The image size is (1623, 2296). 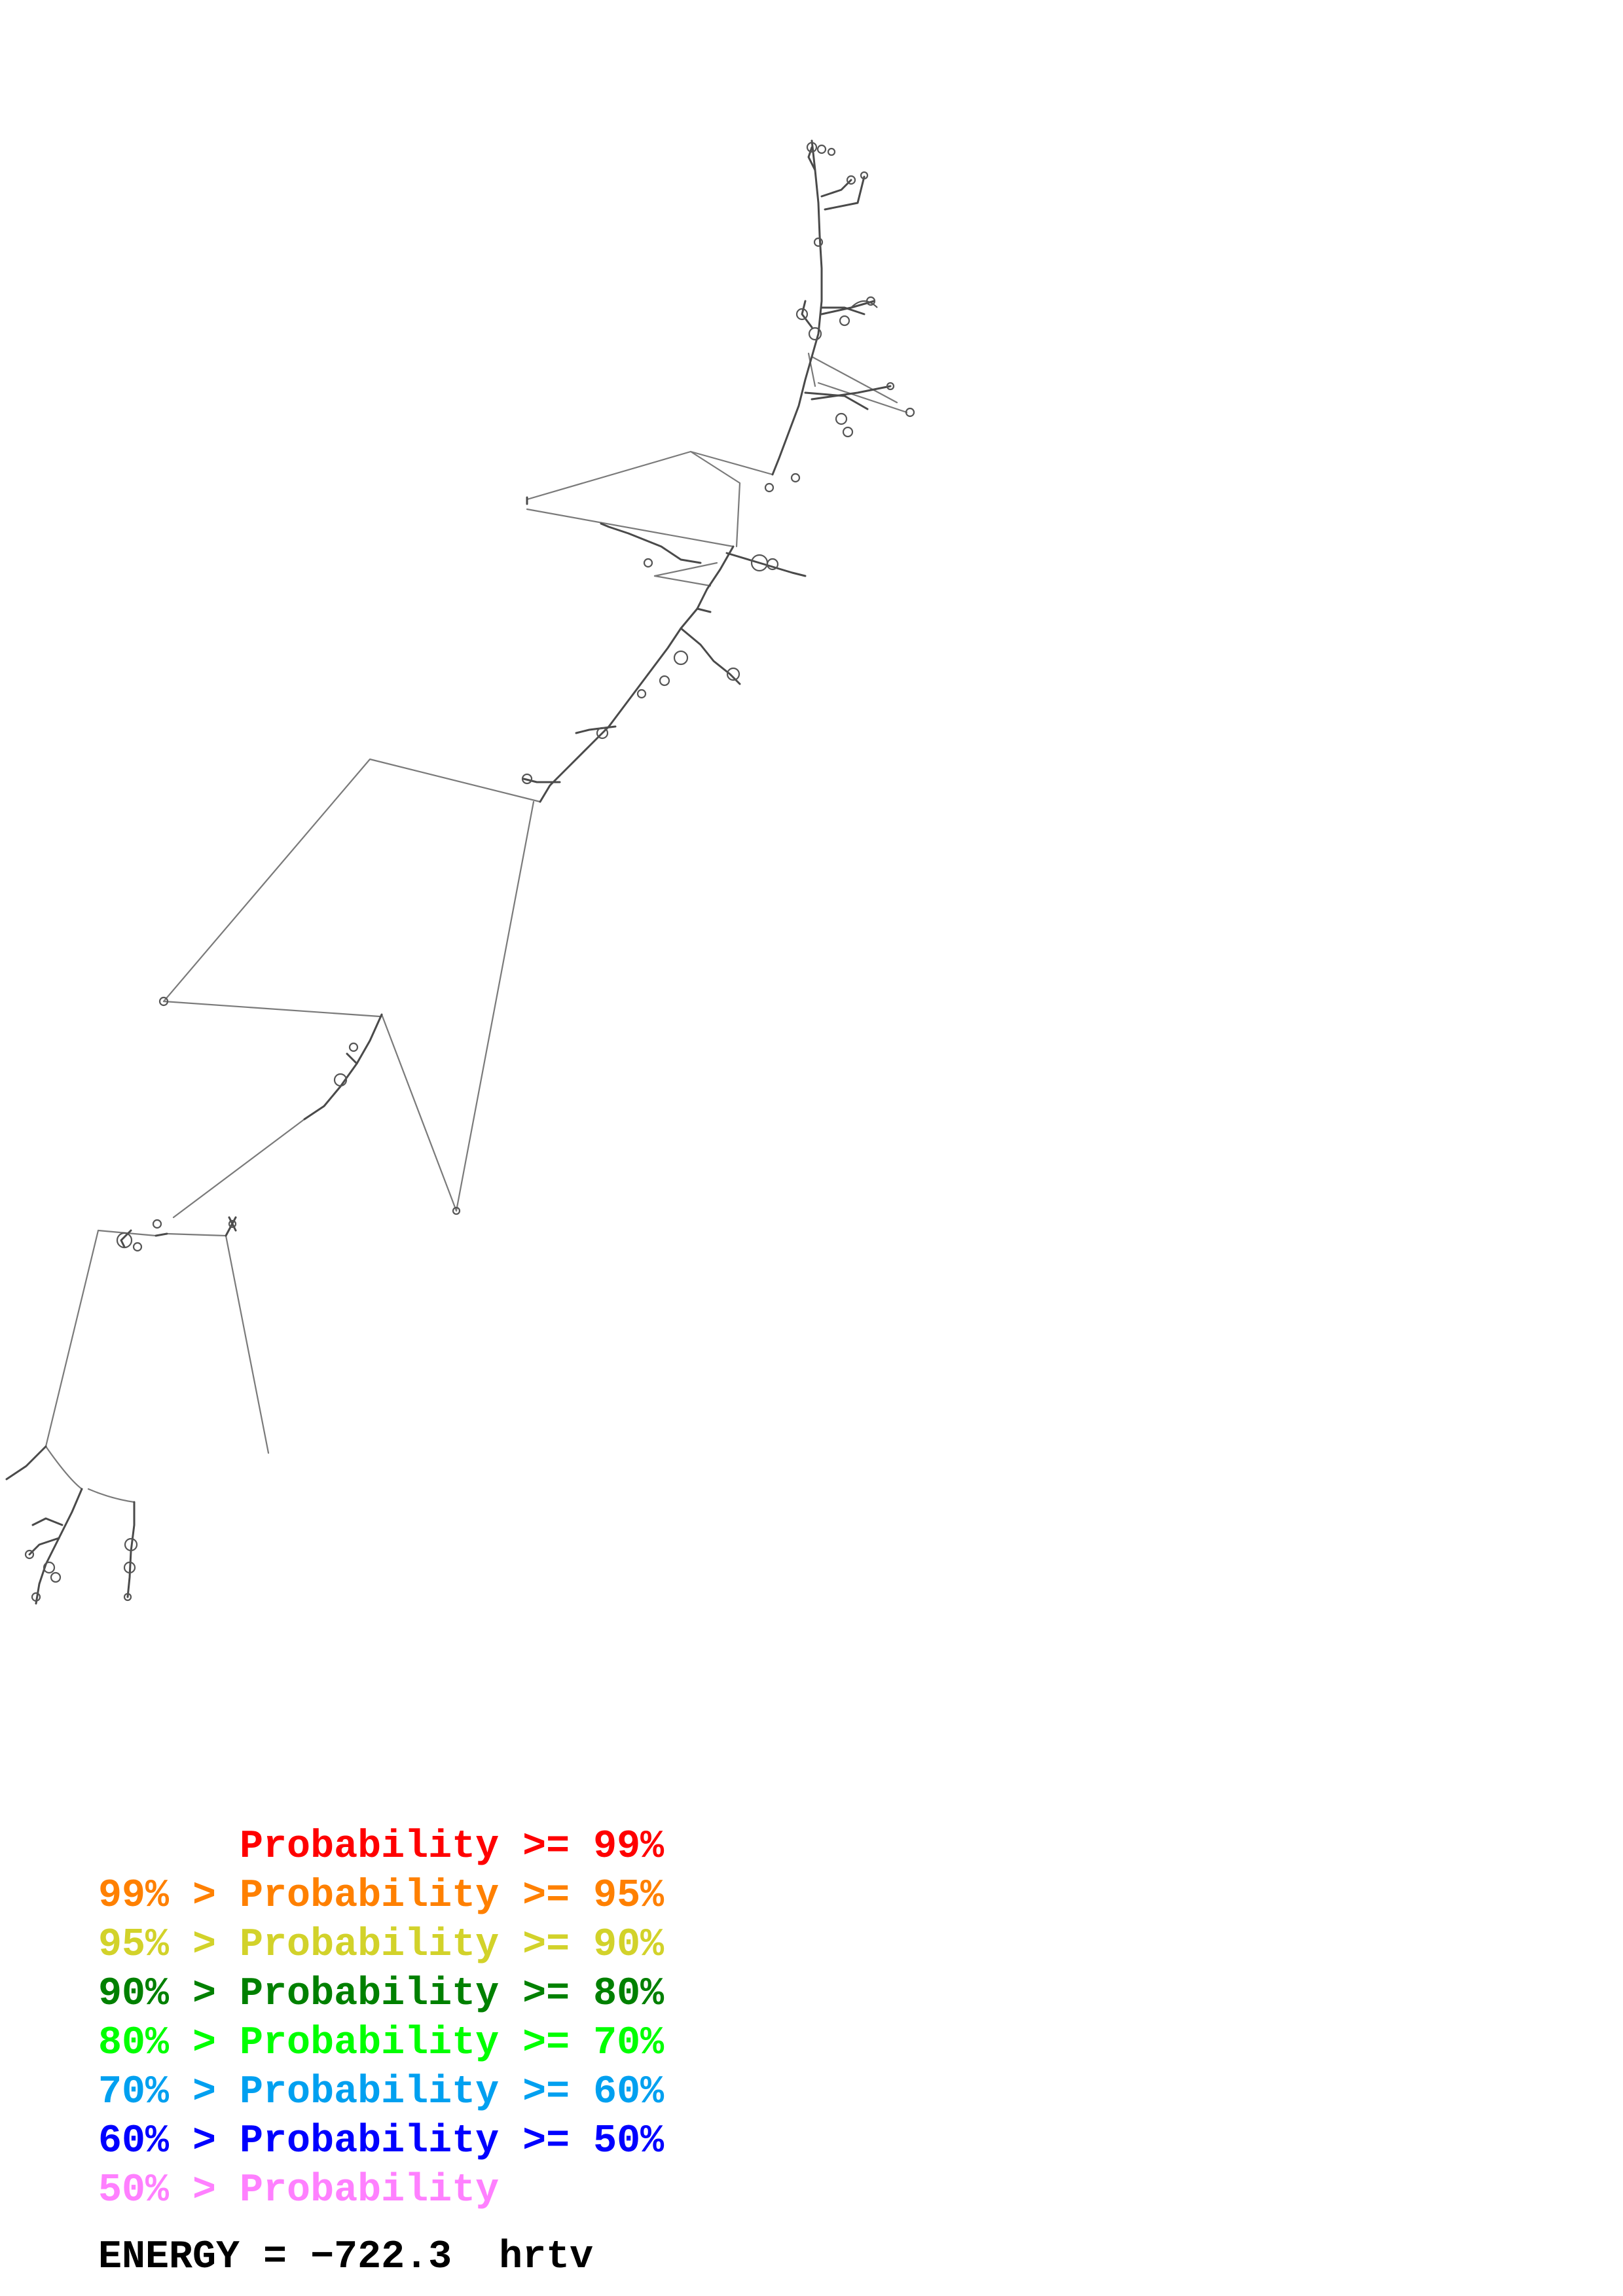 What do you see at coordinates (157, 2043) in the screenshot?
I see `legend-threshold: 80% >` at bounding box center [157, 2043].